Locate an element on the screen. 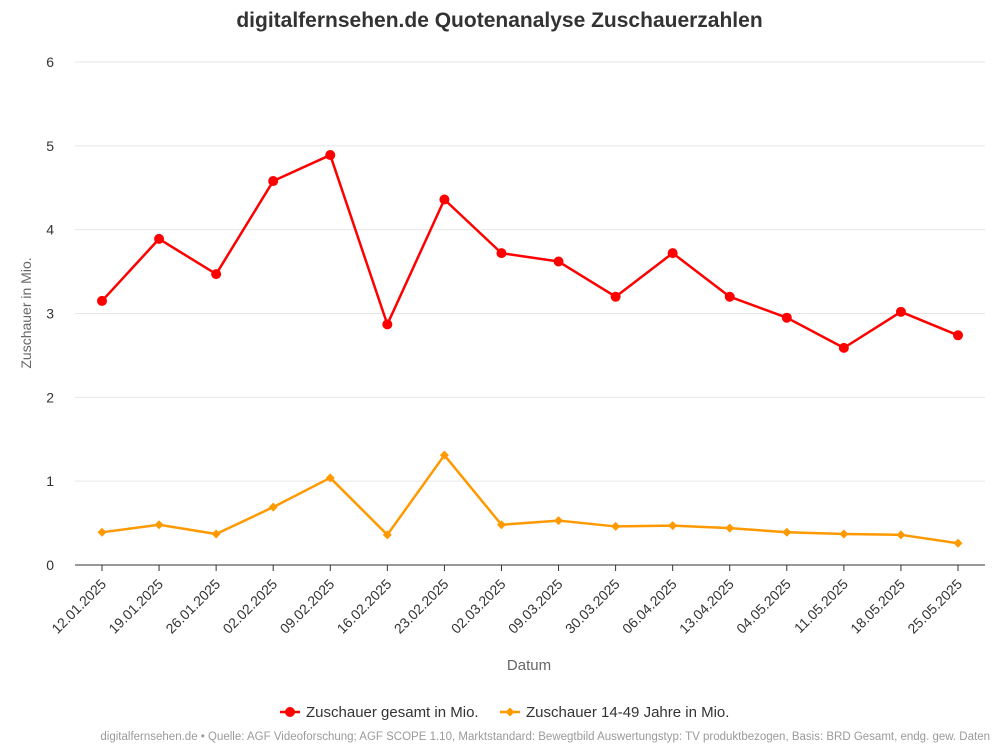 This screenshot has height=749, width=999. legend-label: Zuschauer 14-49 Jahre in Mio. is located at coordinates (627, 712).